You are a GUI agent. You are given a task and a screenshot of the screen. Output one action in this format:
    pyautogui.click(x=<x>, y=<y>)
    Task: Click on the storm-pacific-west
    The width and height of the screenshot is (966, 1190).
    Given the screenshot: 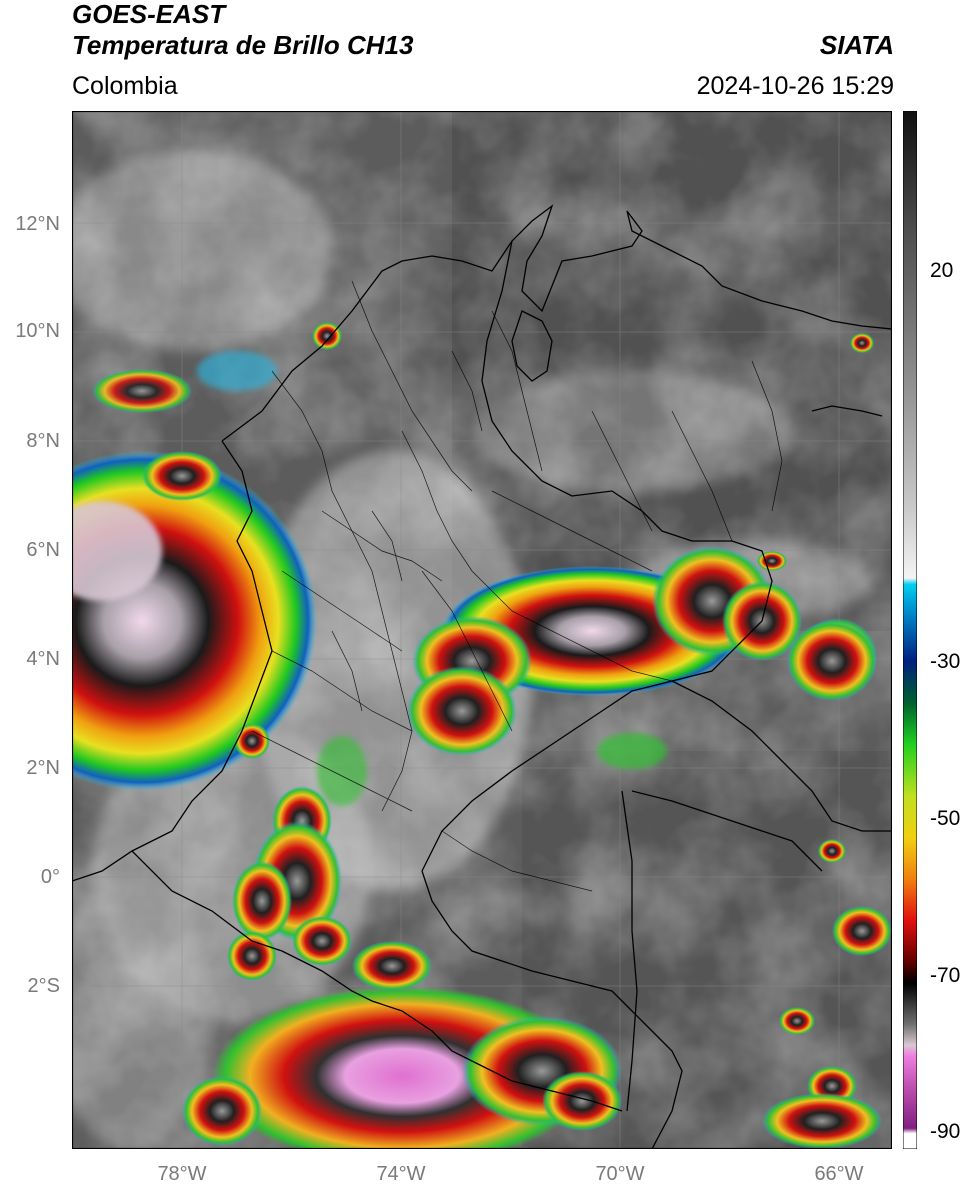 What is the action you would take?
    pyautogui.click(x=194, y=571)
    